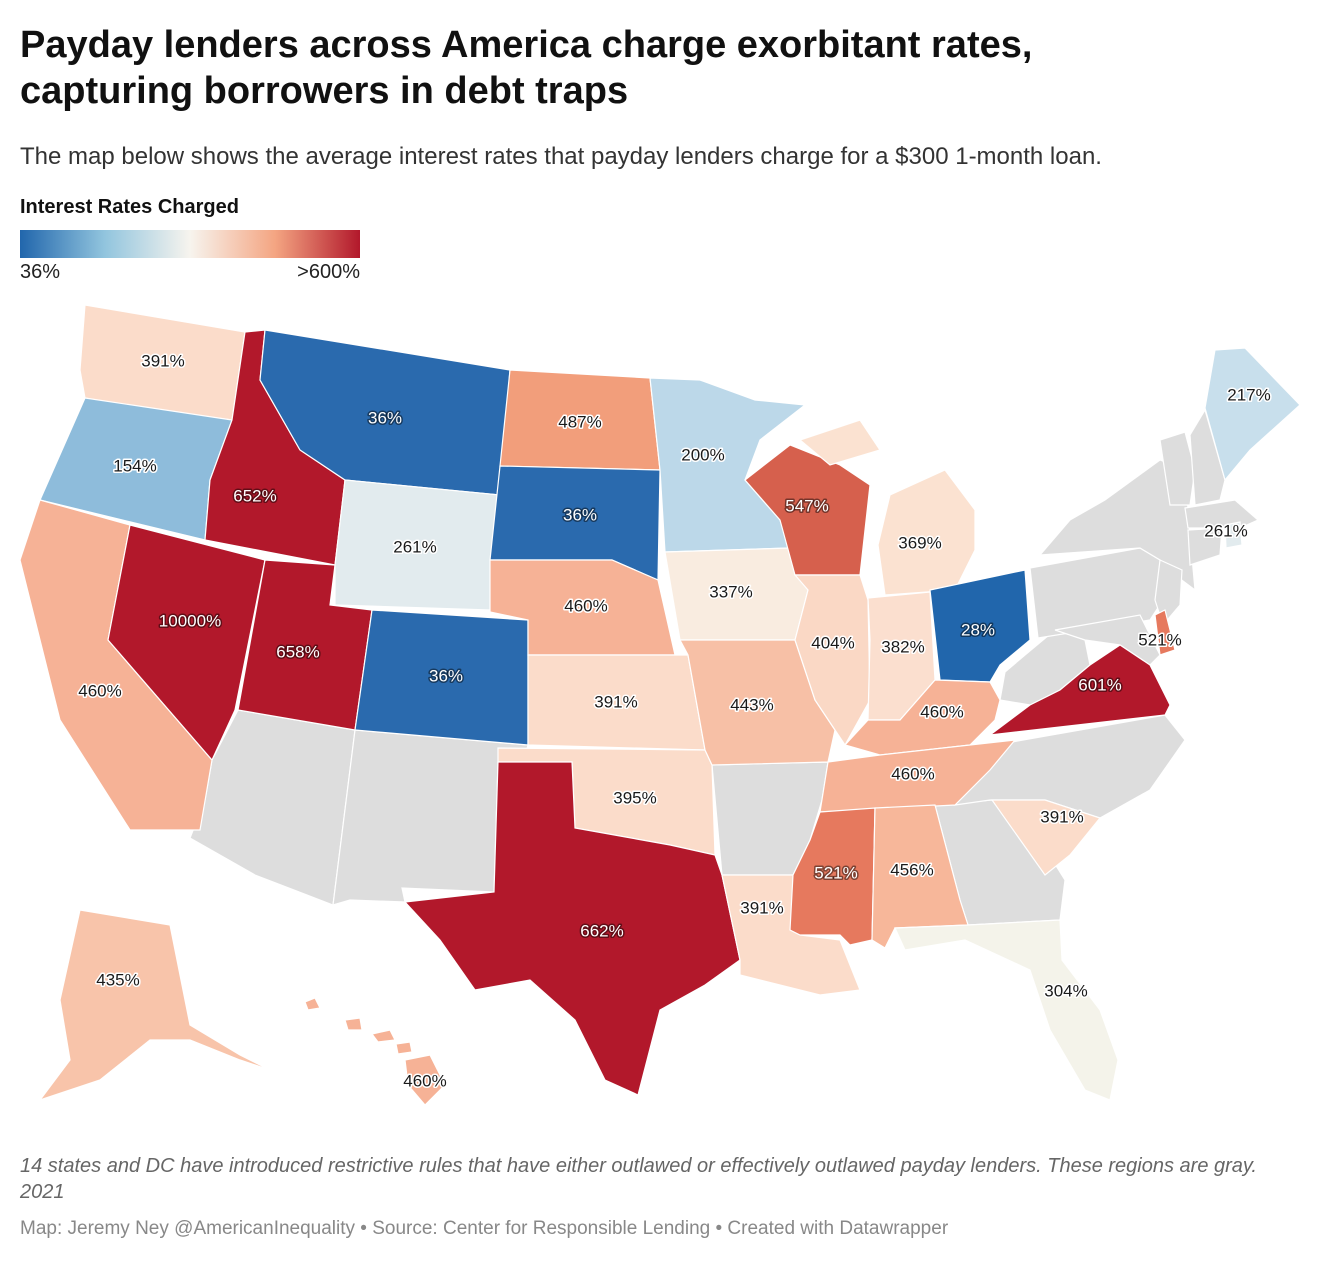 This screenshot has height=1264, width=1320. I want to click on label-ne: 460%, so click(585, 605).